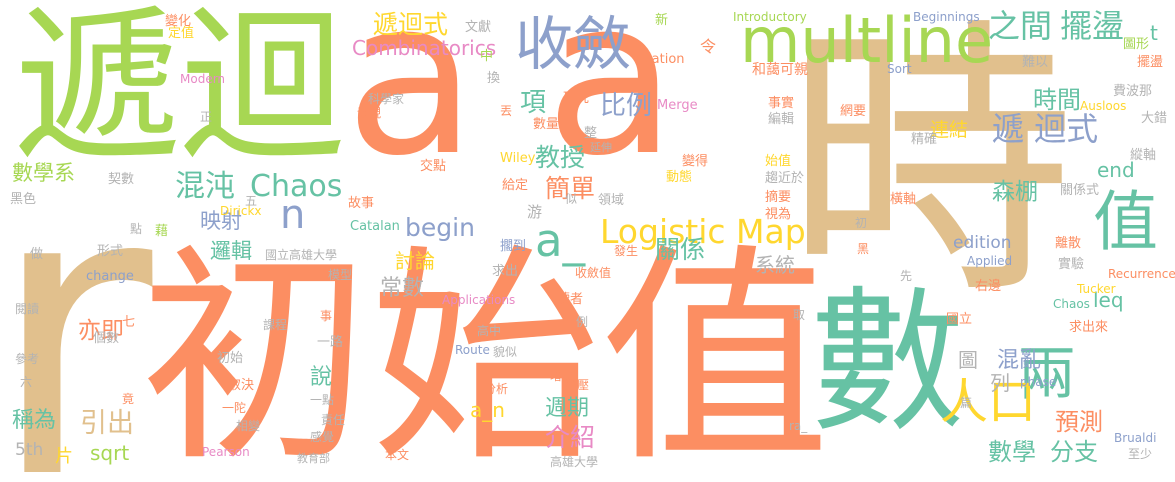 Image resolution: width=1175 pixels, height=482 pixels. What do you see at coordinates (424, 48) in the screenshot?
I see `cloud-word: Combinatorics` at bounding box center [424, 48].